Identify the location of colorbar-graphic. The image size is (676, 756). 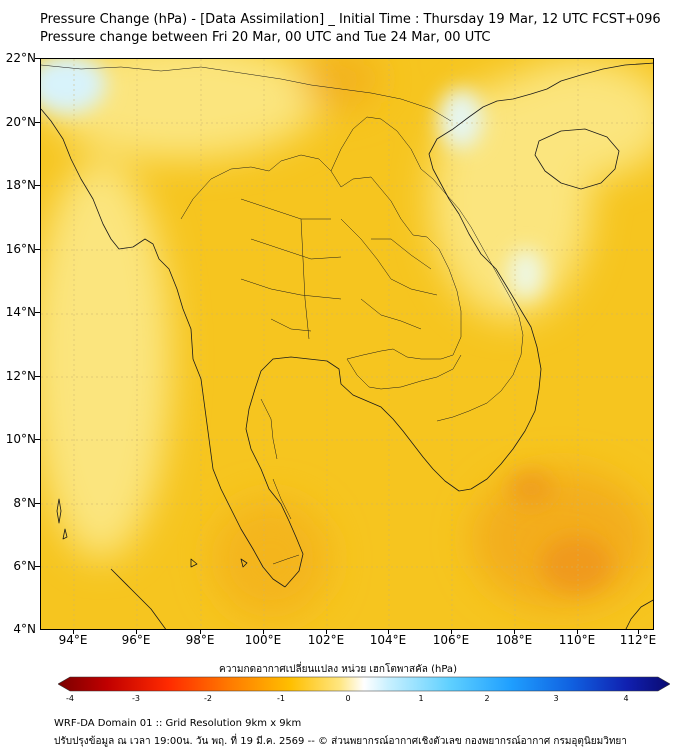
(364, 684).